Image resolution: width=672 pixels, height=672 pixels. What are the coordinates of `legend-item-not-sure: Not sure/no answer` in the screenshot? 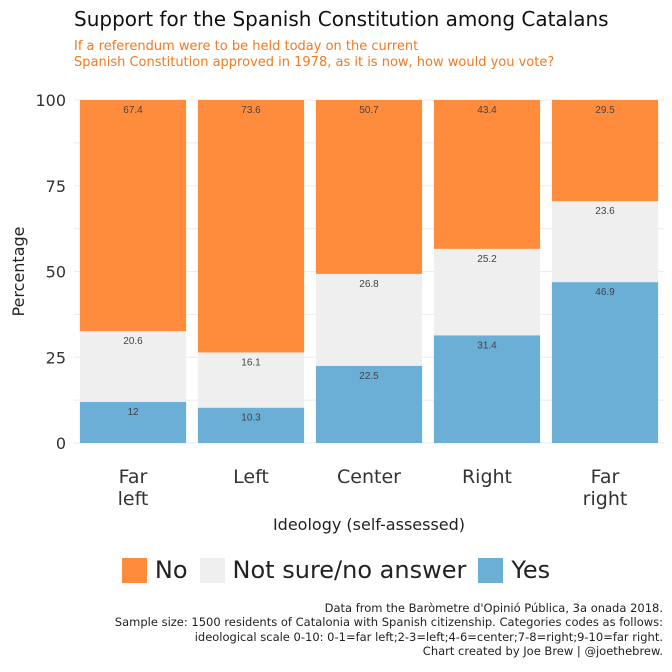 It's located at (333, 570).